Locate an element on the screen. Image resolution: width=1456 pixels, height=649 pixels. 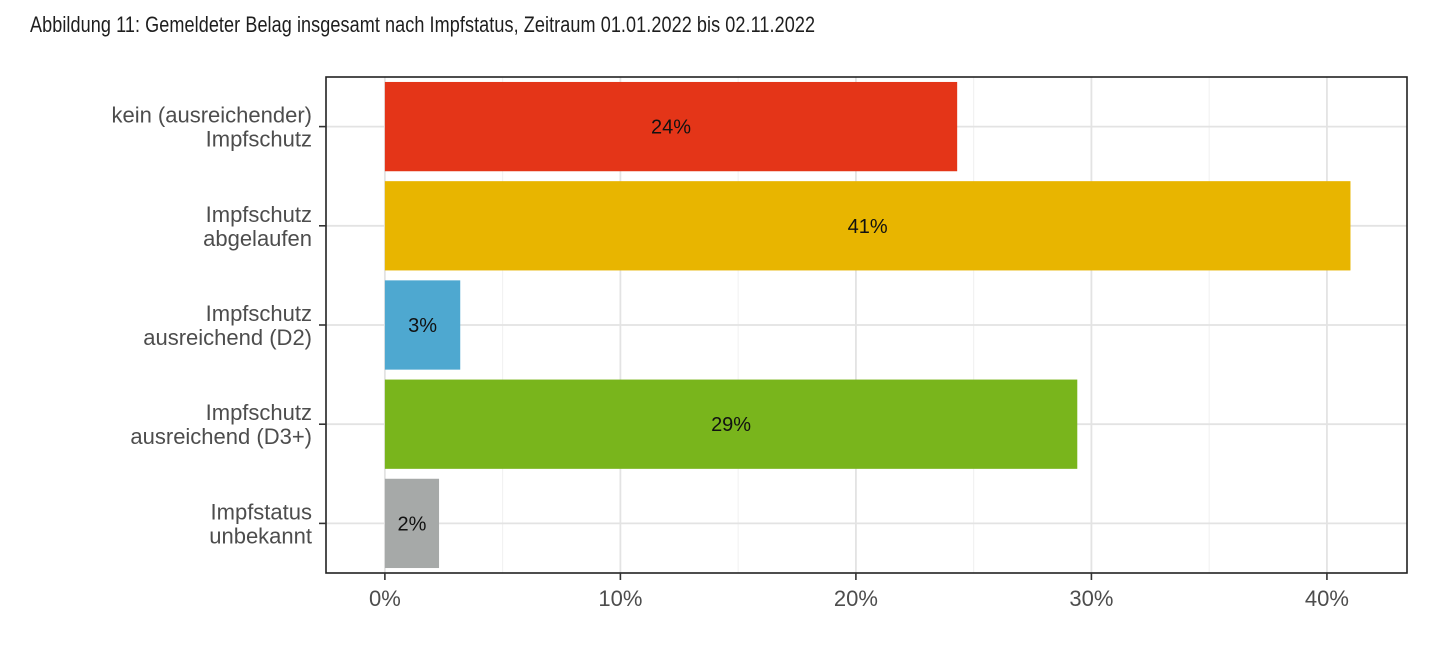
category-label: Impfschutz ausreichend (D2) is located at coordinates (227, 325).